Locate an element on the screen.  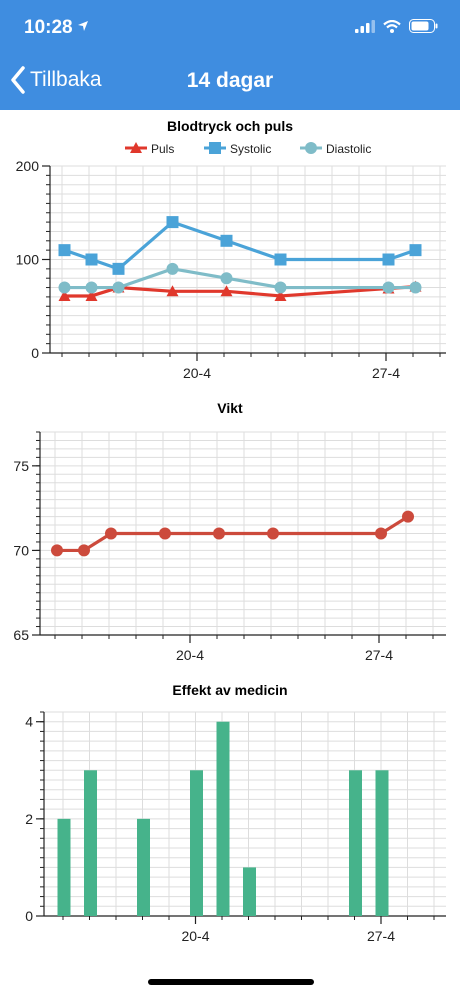
status-indicators is located at coordinates (396, 26).